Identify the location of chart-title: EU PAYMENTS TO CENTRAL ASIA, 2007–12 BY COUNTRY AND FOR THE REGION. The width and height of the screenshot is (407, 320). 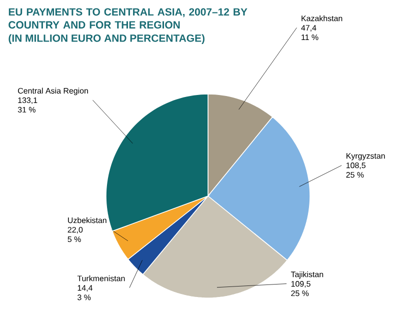
(128, 18).